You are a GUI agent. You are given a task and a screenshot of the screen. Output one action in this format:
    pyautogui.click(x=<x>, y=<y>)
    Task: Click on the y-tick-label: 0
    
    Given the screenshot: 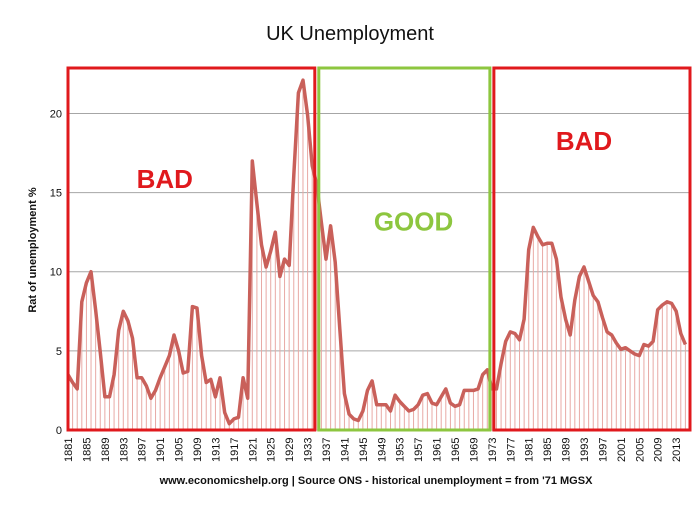 What is the action you would take?
    pyautogui.click(x=59, y=431)
    